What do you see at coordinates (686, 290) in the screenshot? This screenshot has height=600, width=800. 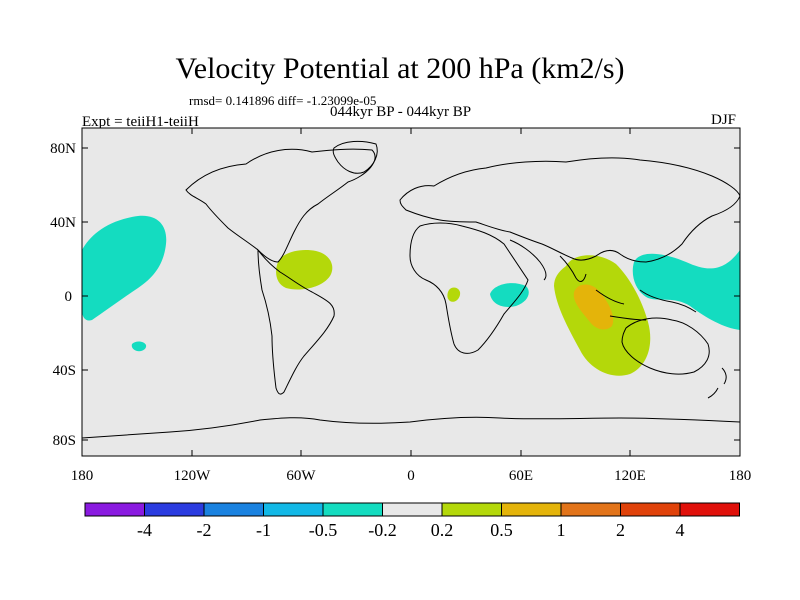 I see `westpacific-negative-region` at bounding box center [686, 290].